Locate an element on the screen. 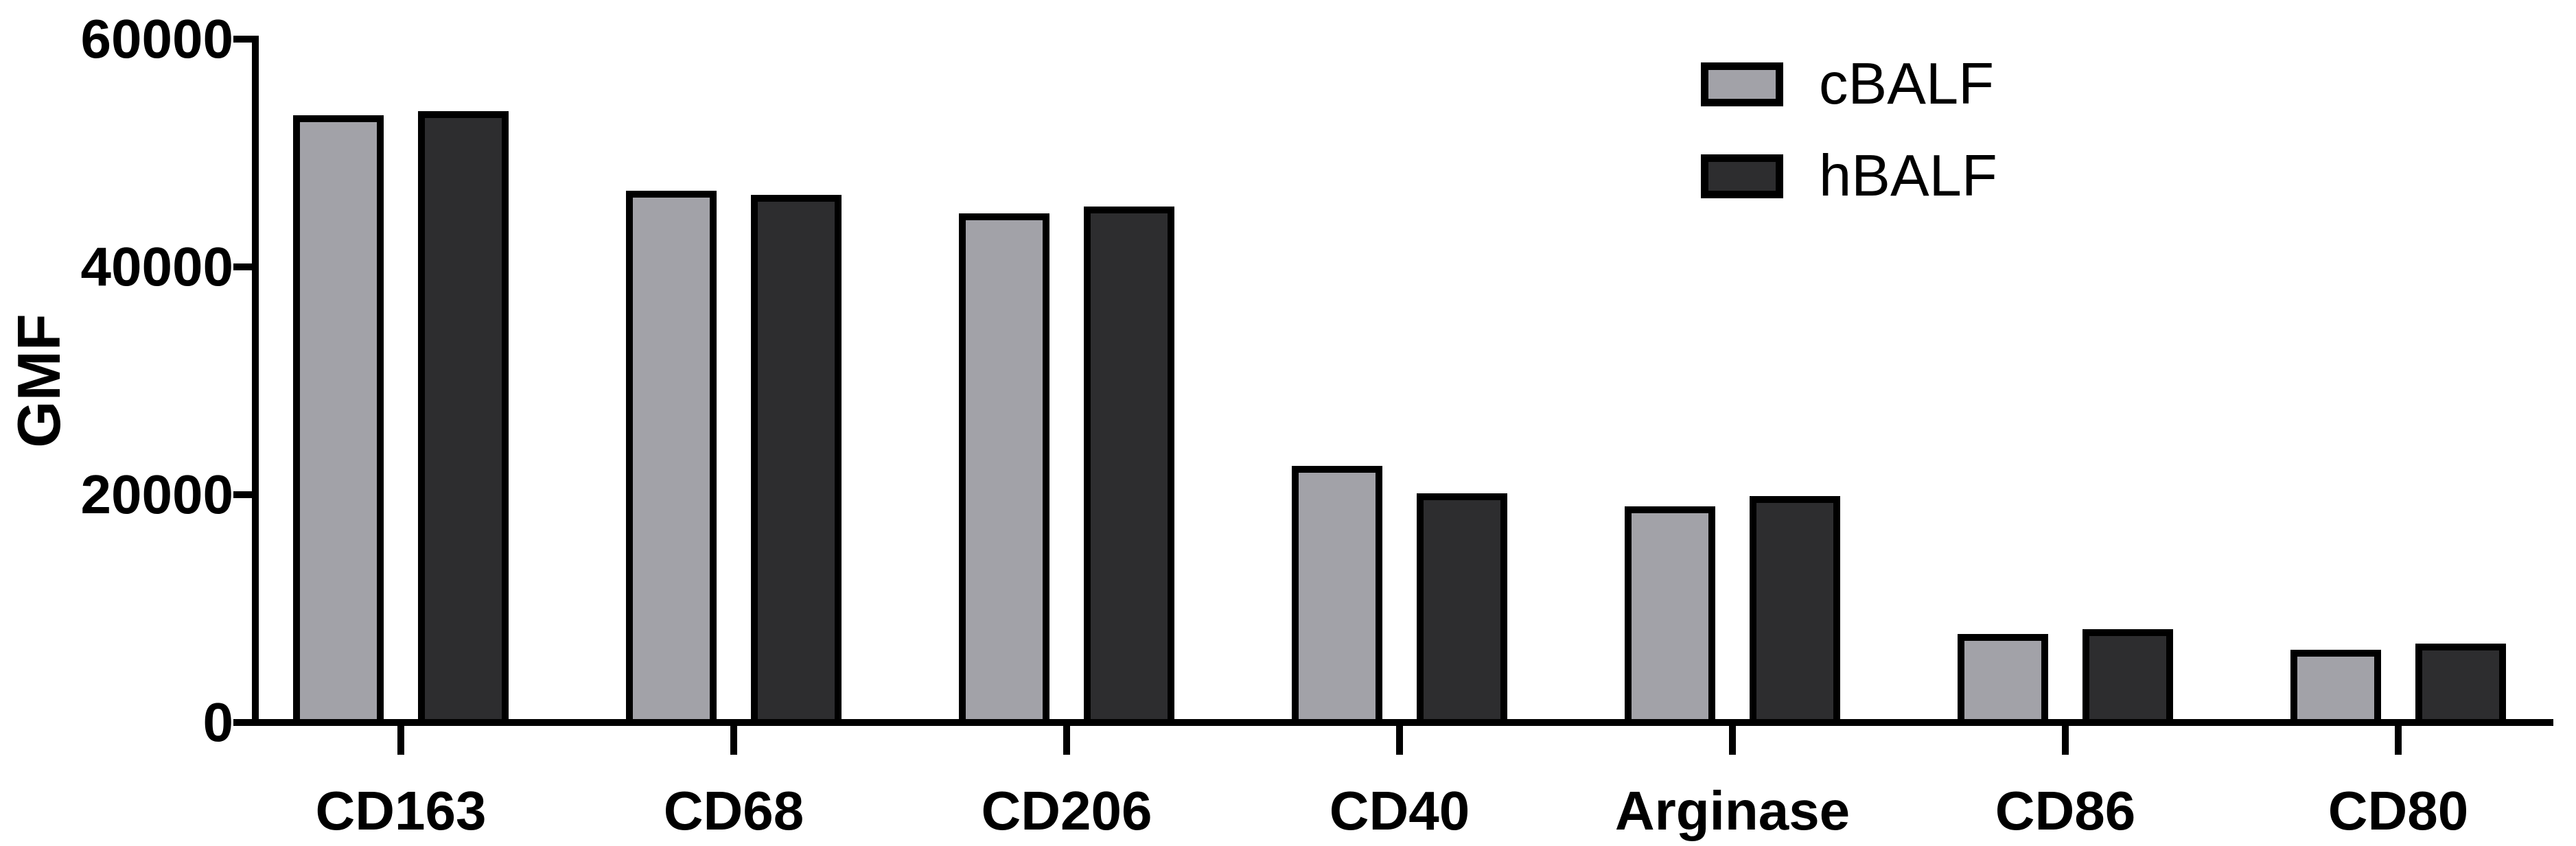 Image resolution: width=2576 pixels, height=846 pixels. bar-cbalf-cd80 is located at coordinates (2335, 687).